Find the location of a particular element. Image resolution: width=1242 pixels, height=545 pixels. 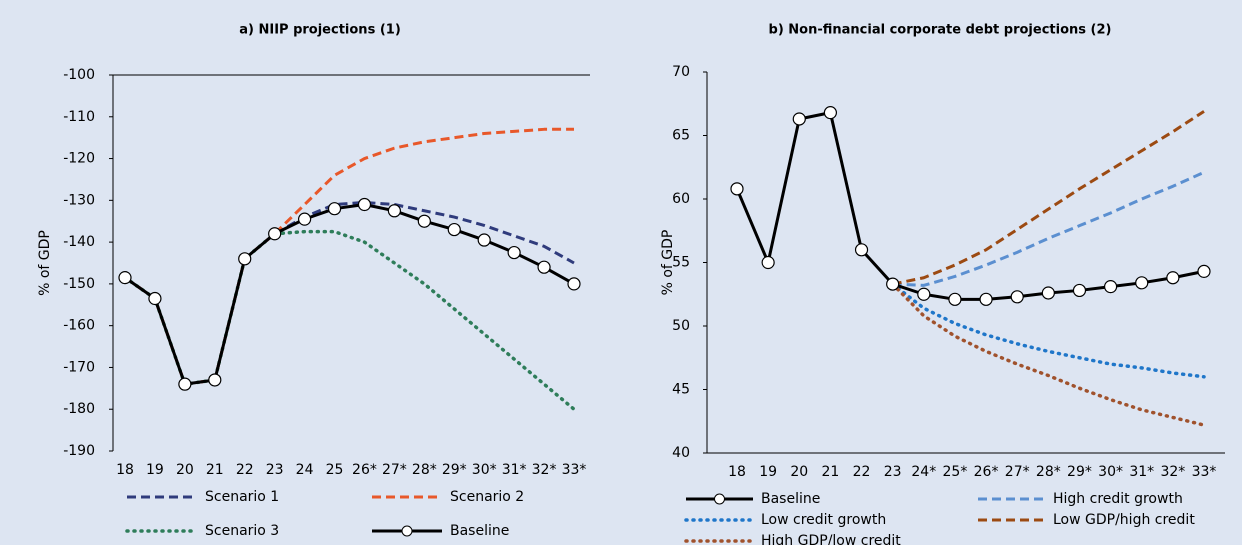

y-tick-label: -110 is located at coordinates (79, 117).